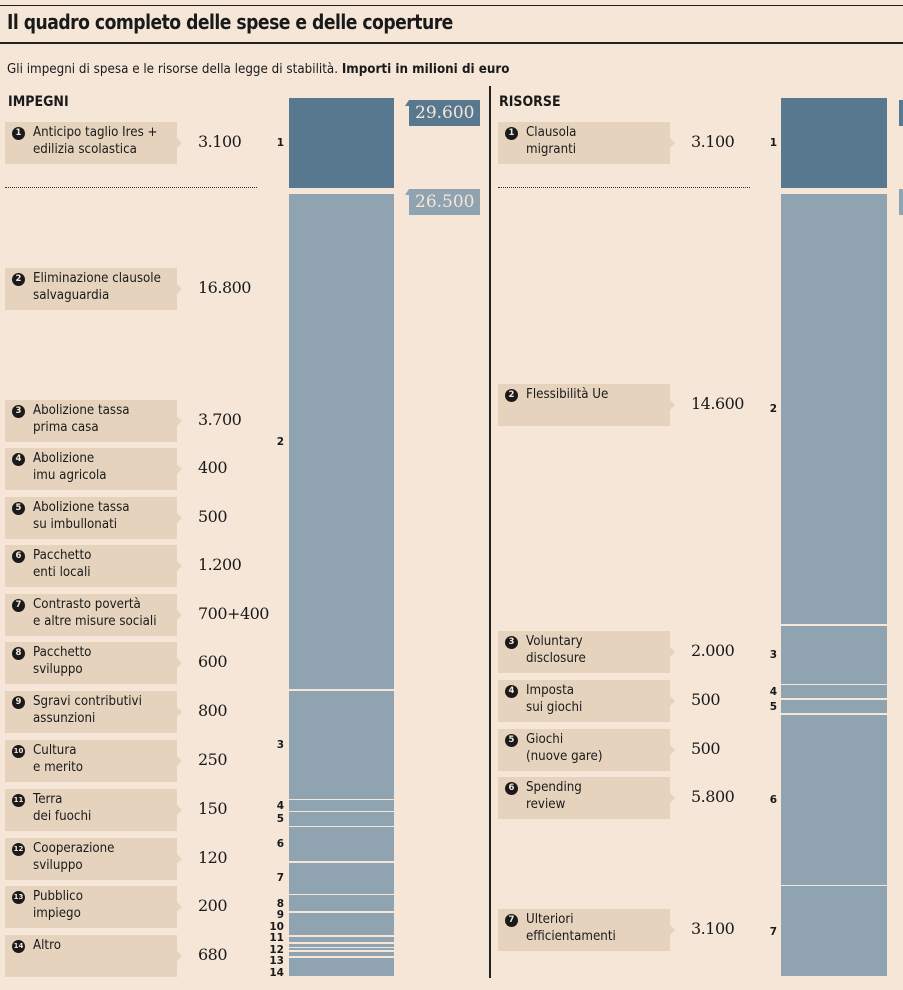 Image resolution: width=903 pixels, height=990 pixels. I want to click on item-label: Cultura e merito, so click(58, 758).